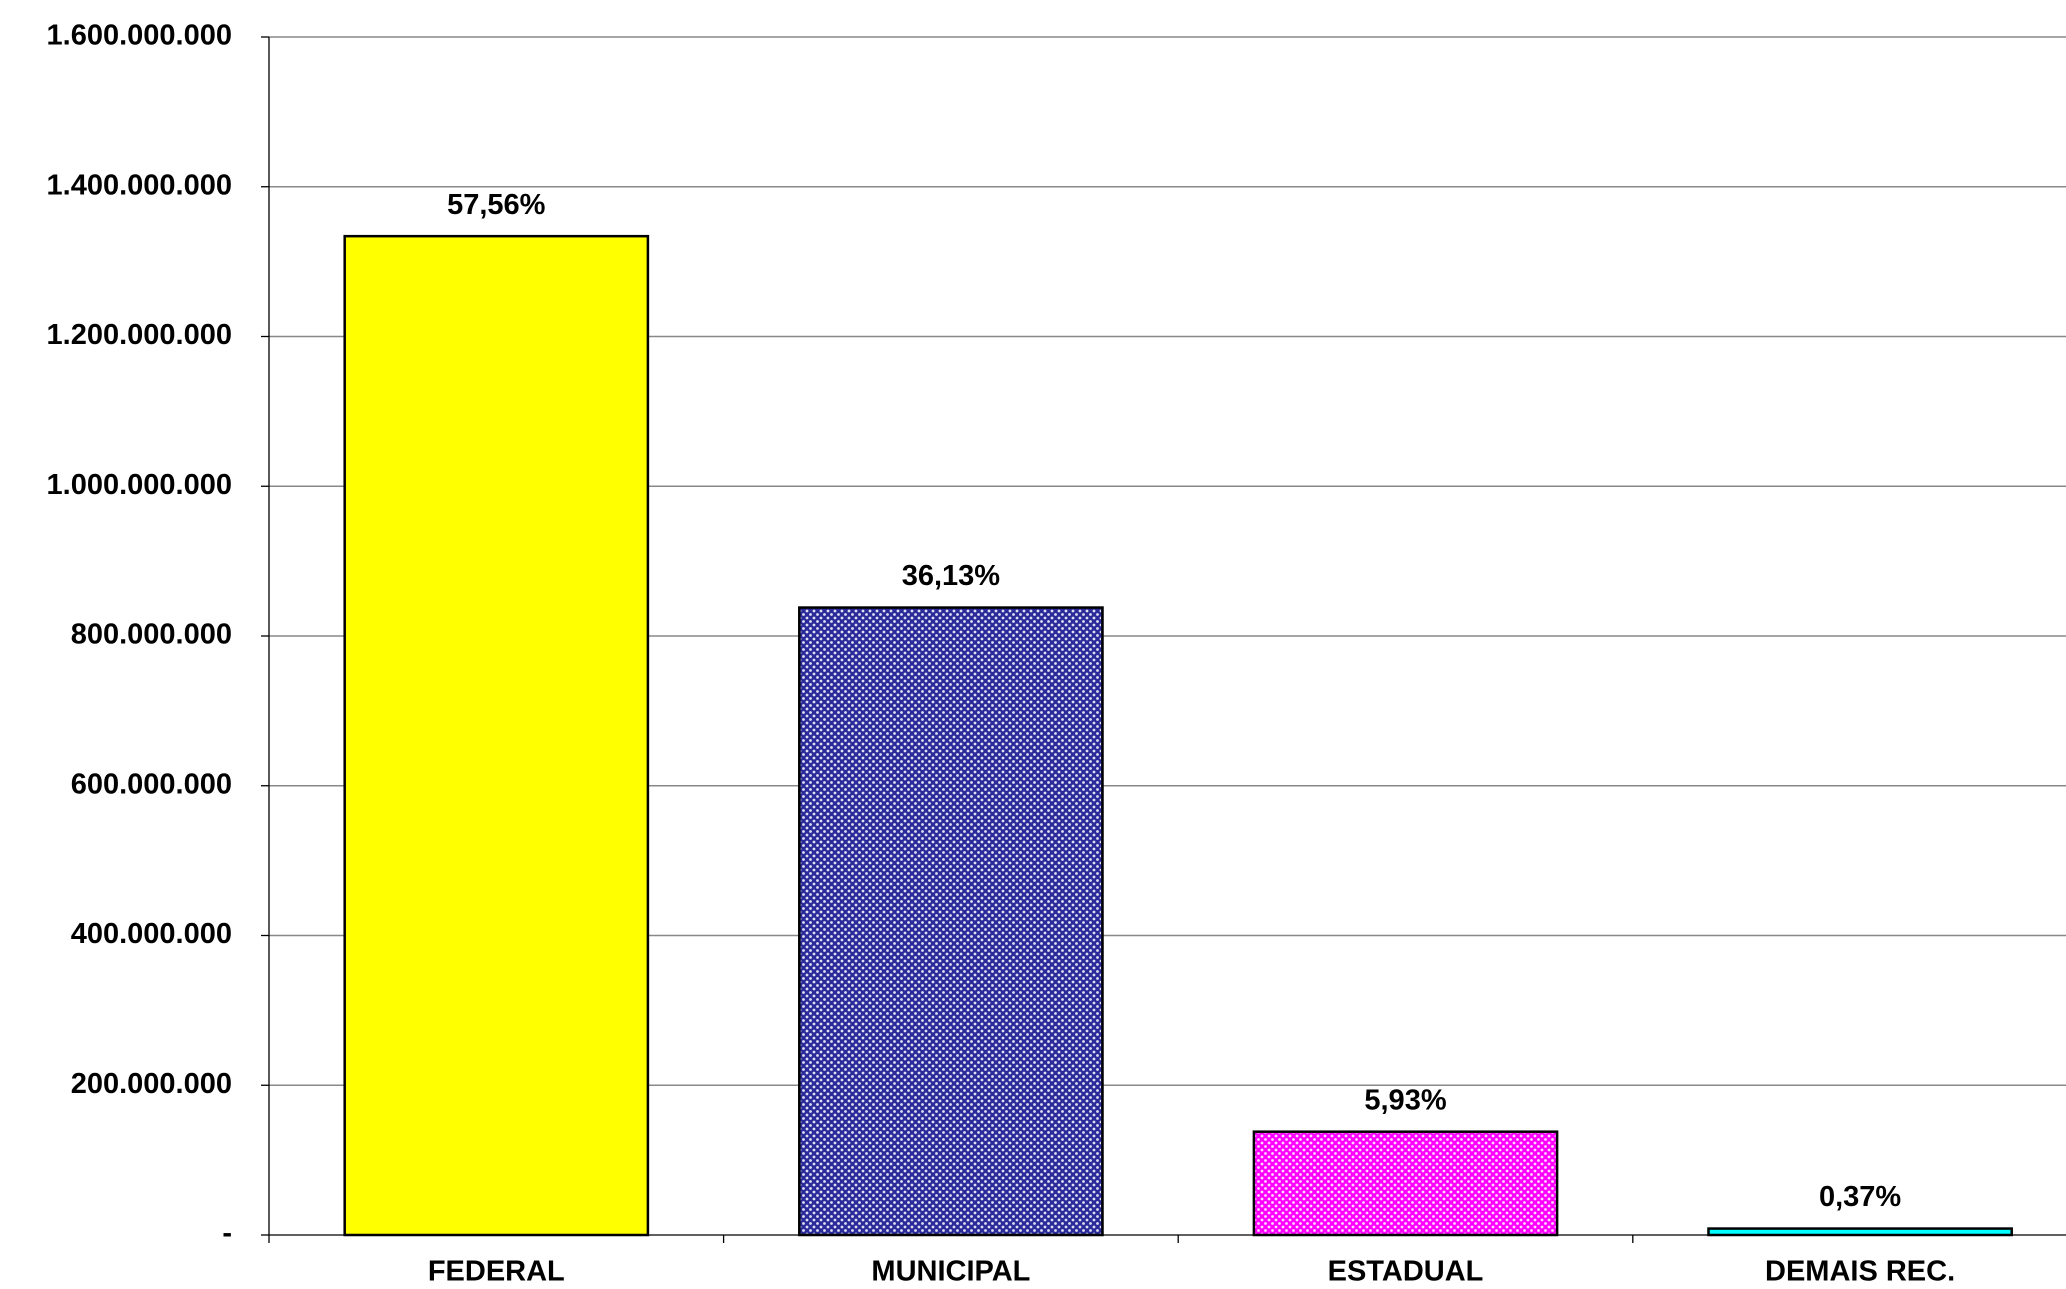 This screenshot has width=2066, height=1289. What do you see at coordinates (151, 784) in the screenshot?
I see `y-tick-label: 600.000.000` at bounding box center [151, 784].